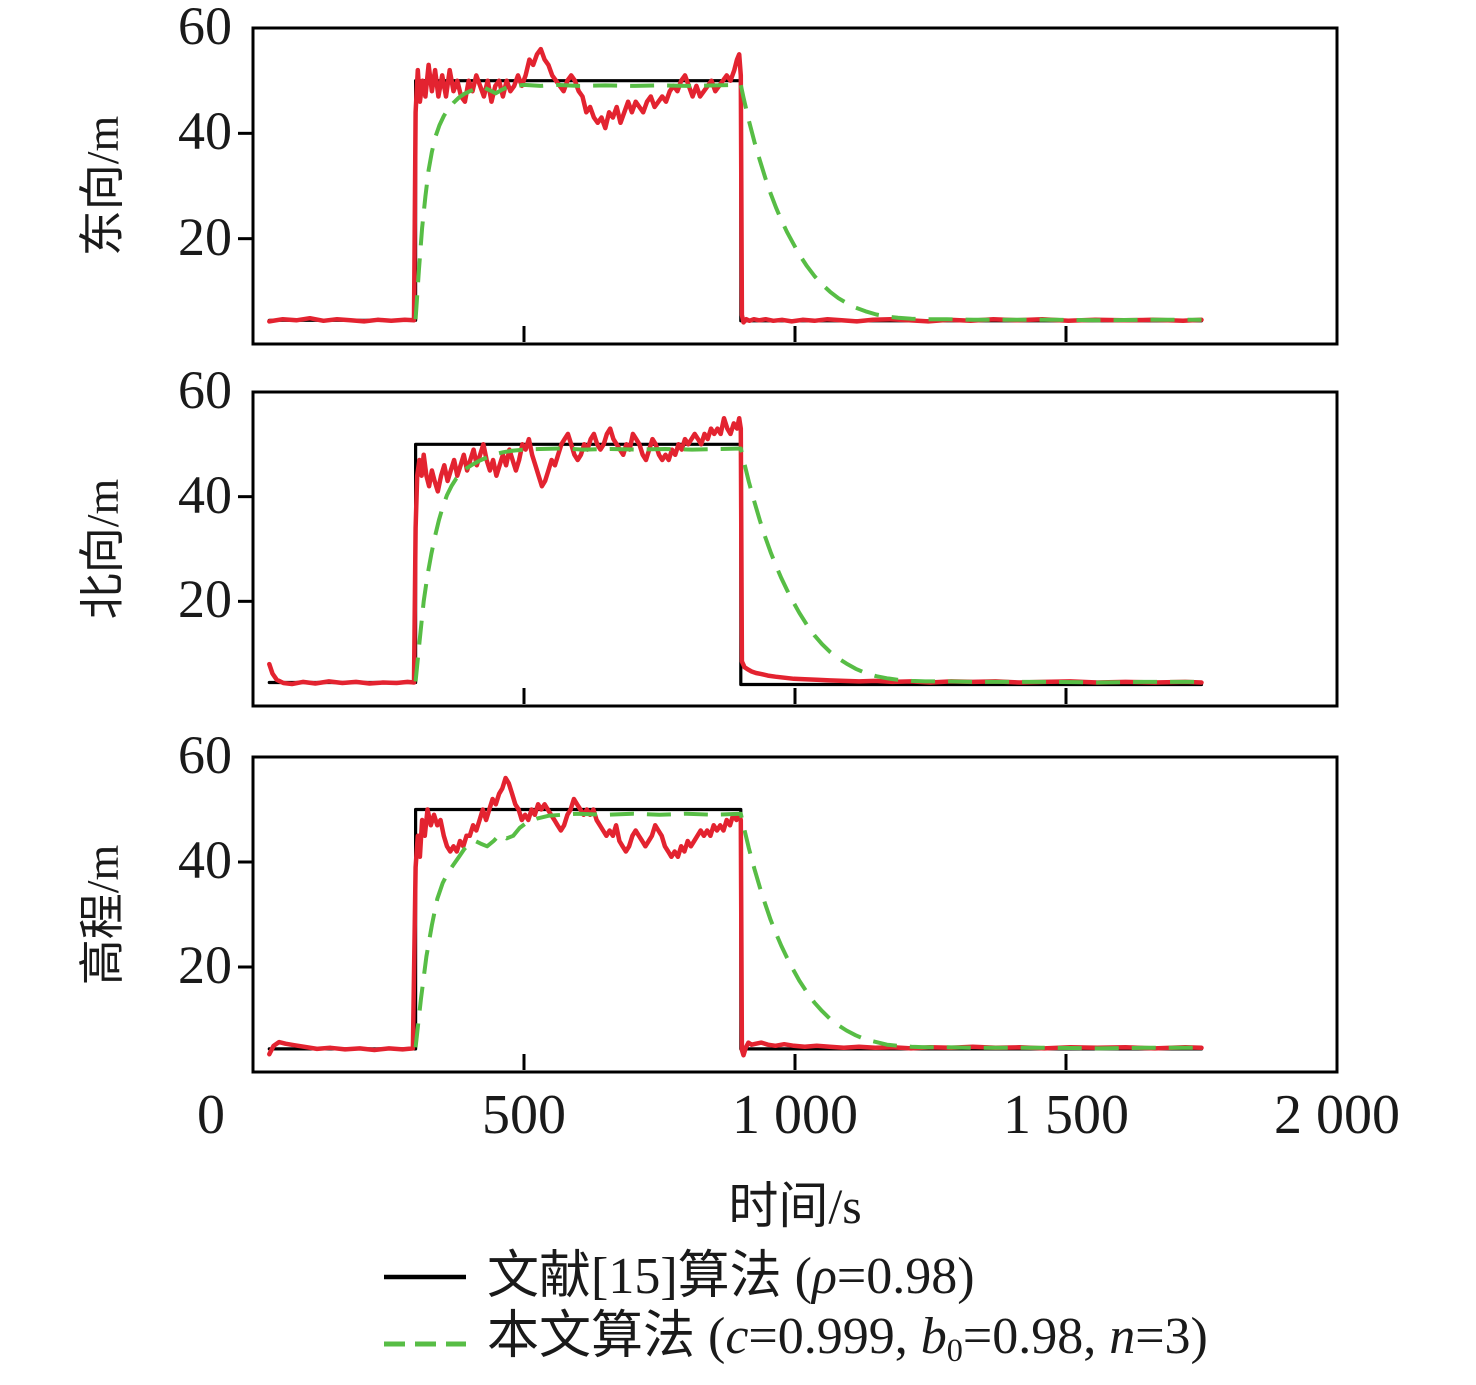 The height and width of the screenshot is (1385, 1476). Describe the element at coordinates (847, 1338) in the screenshot. I see `legend-text: 本文算法 (c=0.999, b0=0.98, n=3)` at that location.